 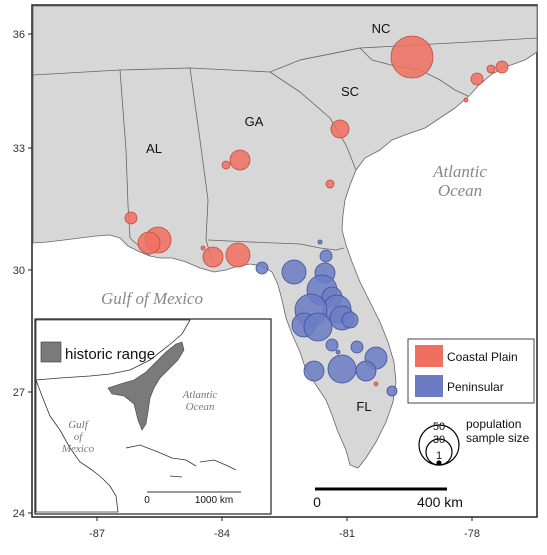 What do you see at coordinates (97, 534) in the screenshot?
I see `x-tick-87: -87` at bounding box center [97, 534].